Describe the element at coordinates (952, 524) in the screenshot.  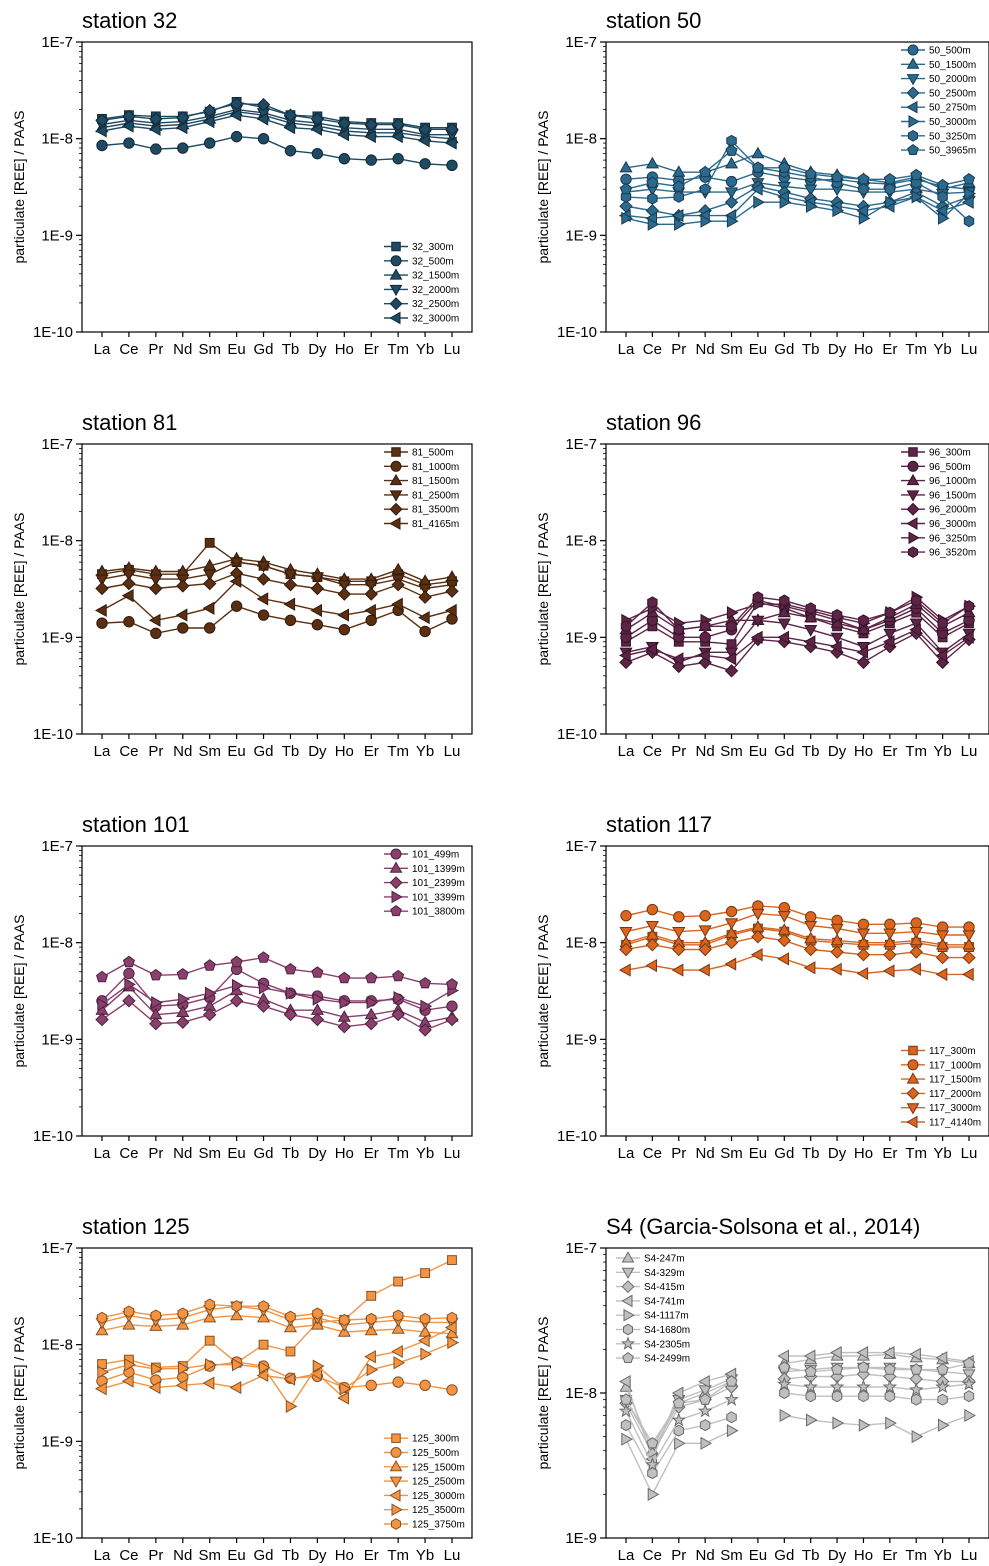
I see `legend-label: 96_3000m` at that location.